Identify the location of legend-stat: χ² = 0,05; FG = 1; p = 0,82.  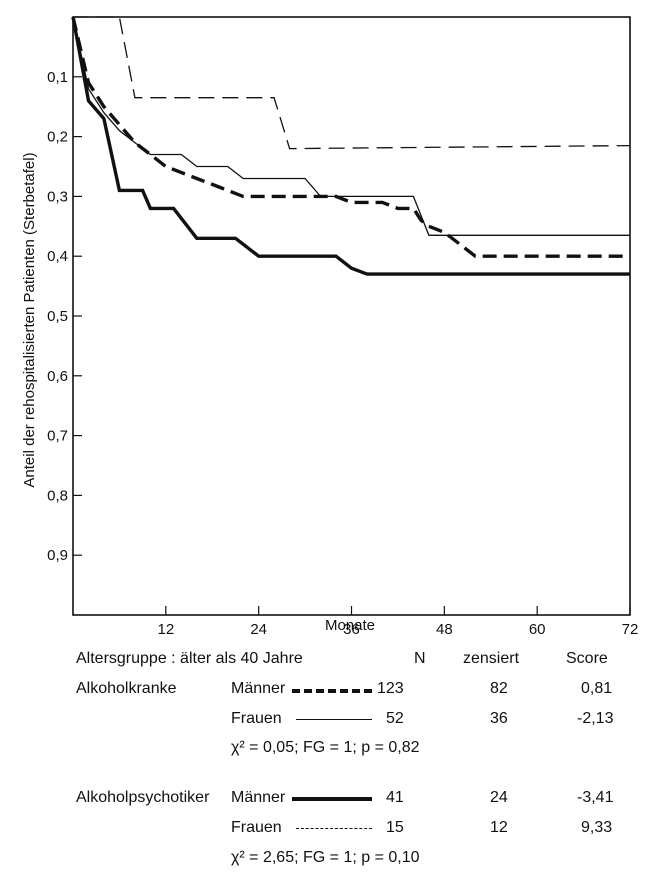
(325, 747).